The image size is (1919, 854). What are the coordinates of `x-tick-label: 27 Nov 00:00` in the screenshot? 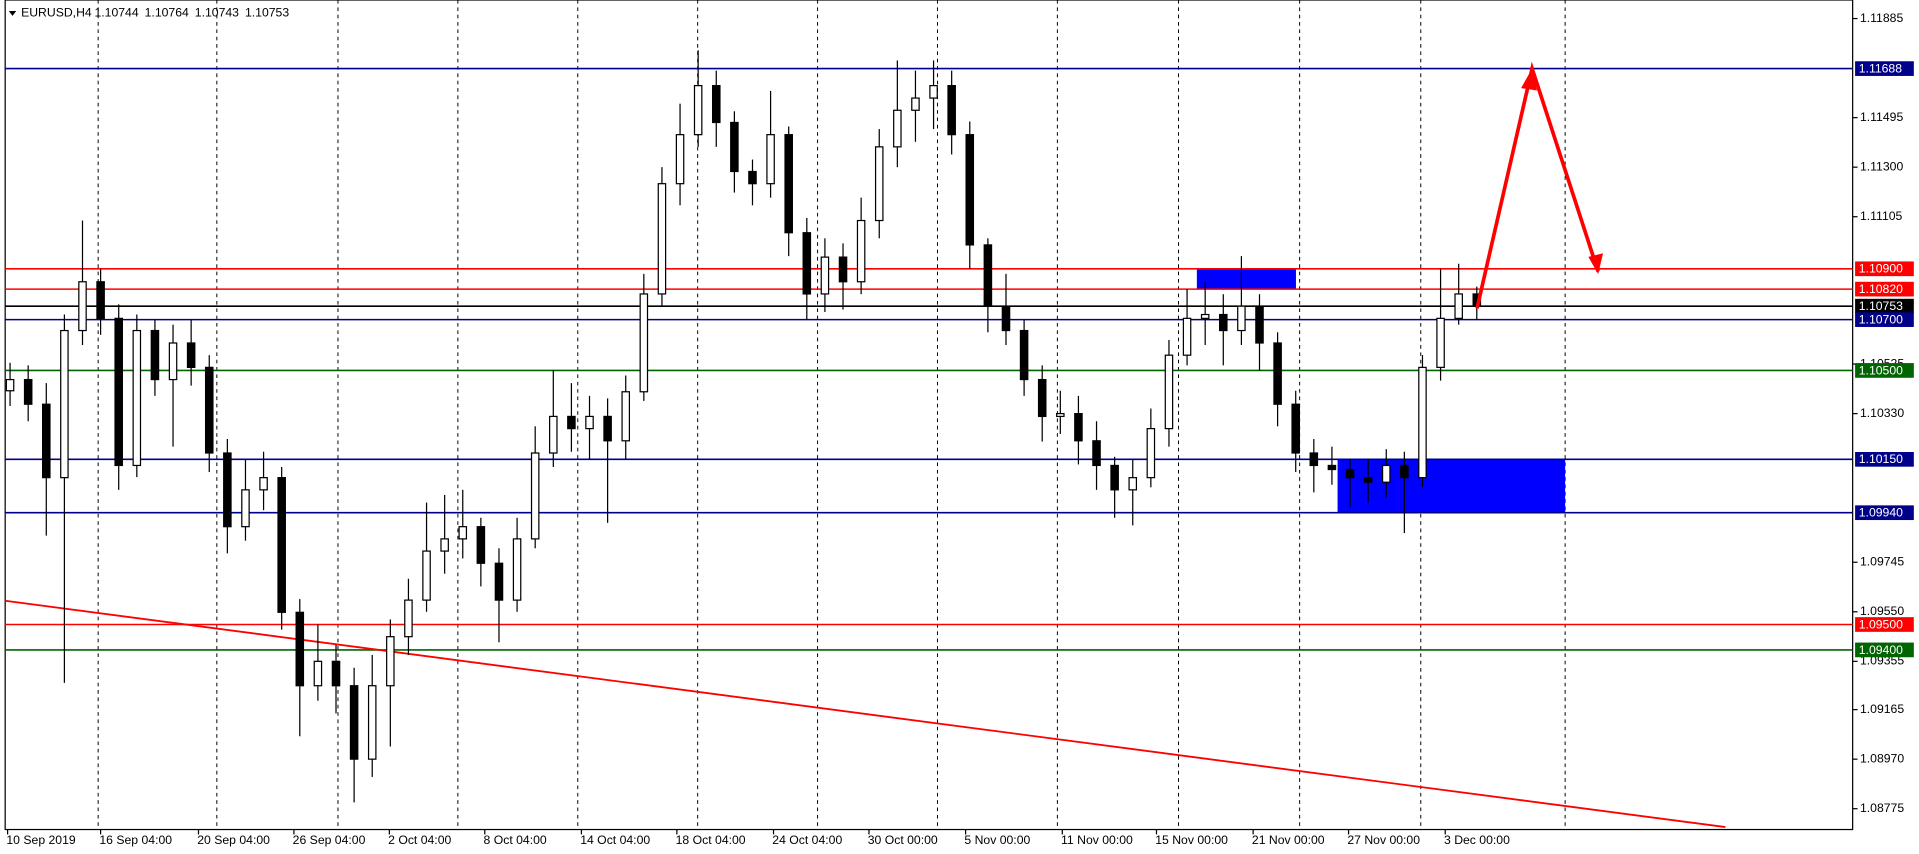 It's located at (1383, 840).